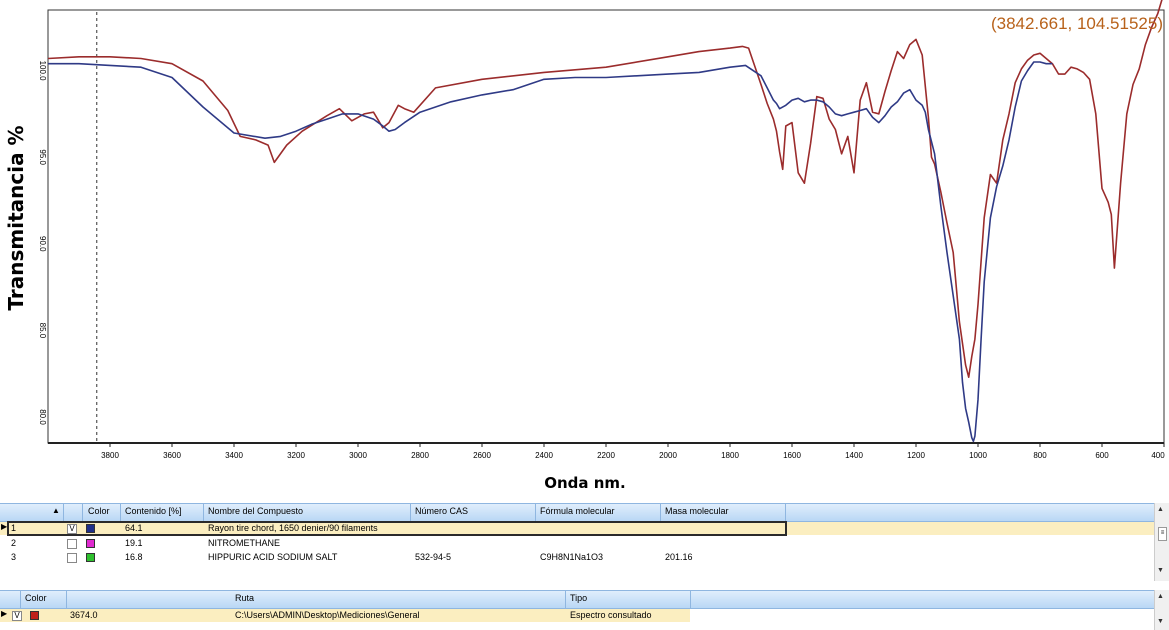 The width and height of the screenshot is (1169, 630). Describe the element at coordinates (110, 455) in the screenshot. I see `x-tick-label: 3800` at that location.